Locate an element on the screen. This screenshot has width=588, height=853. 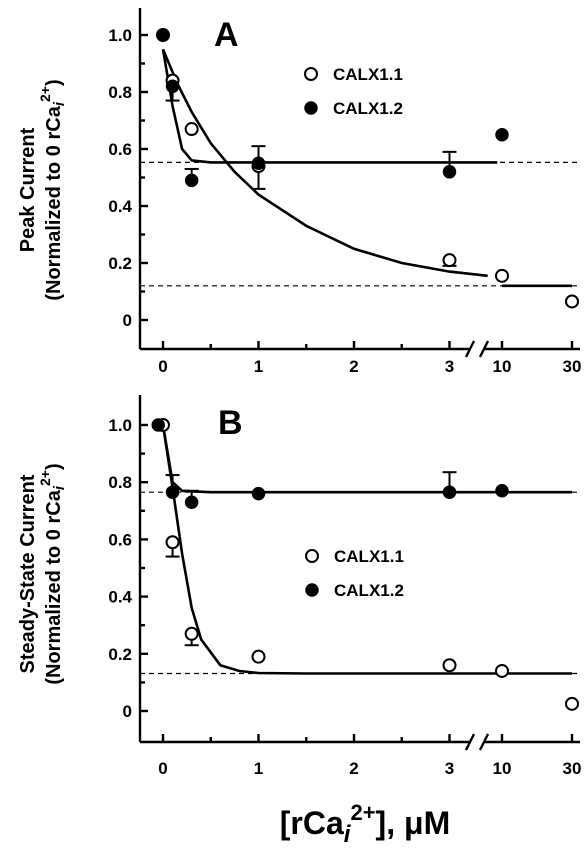
legend-calx11-marker-b is located at coordinates (312, 556).